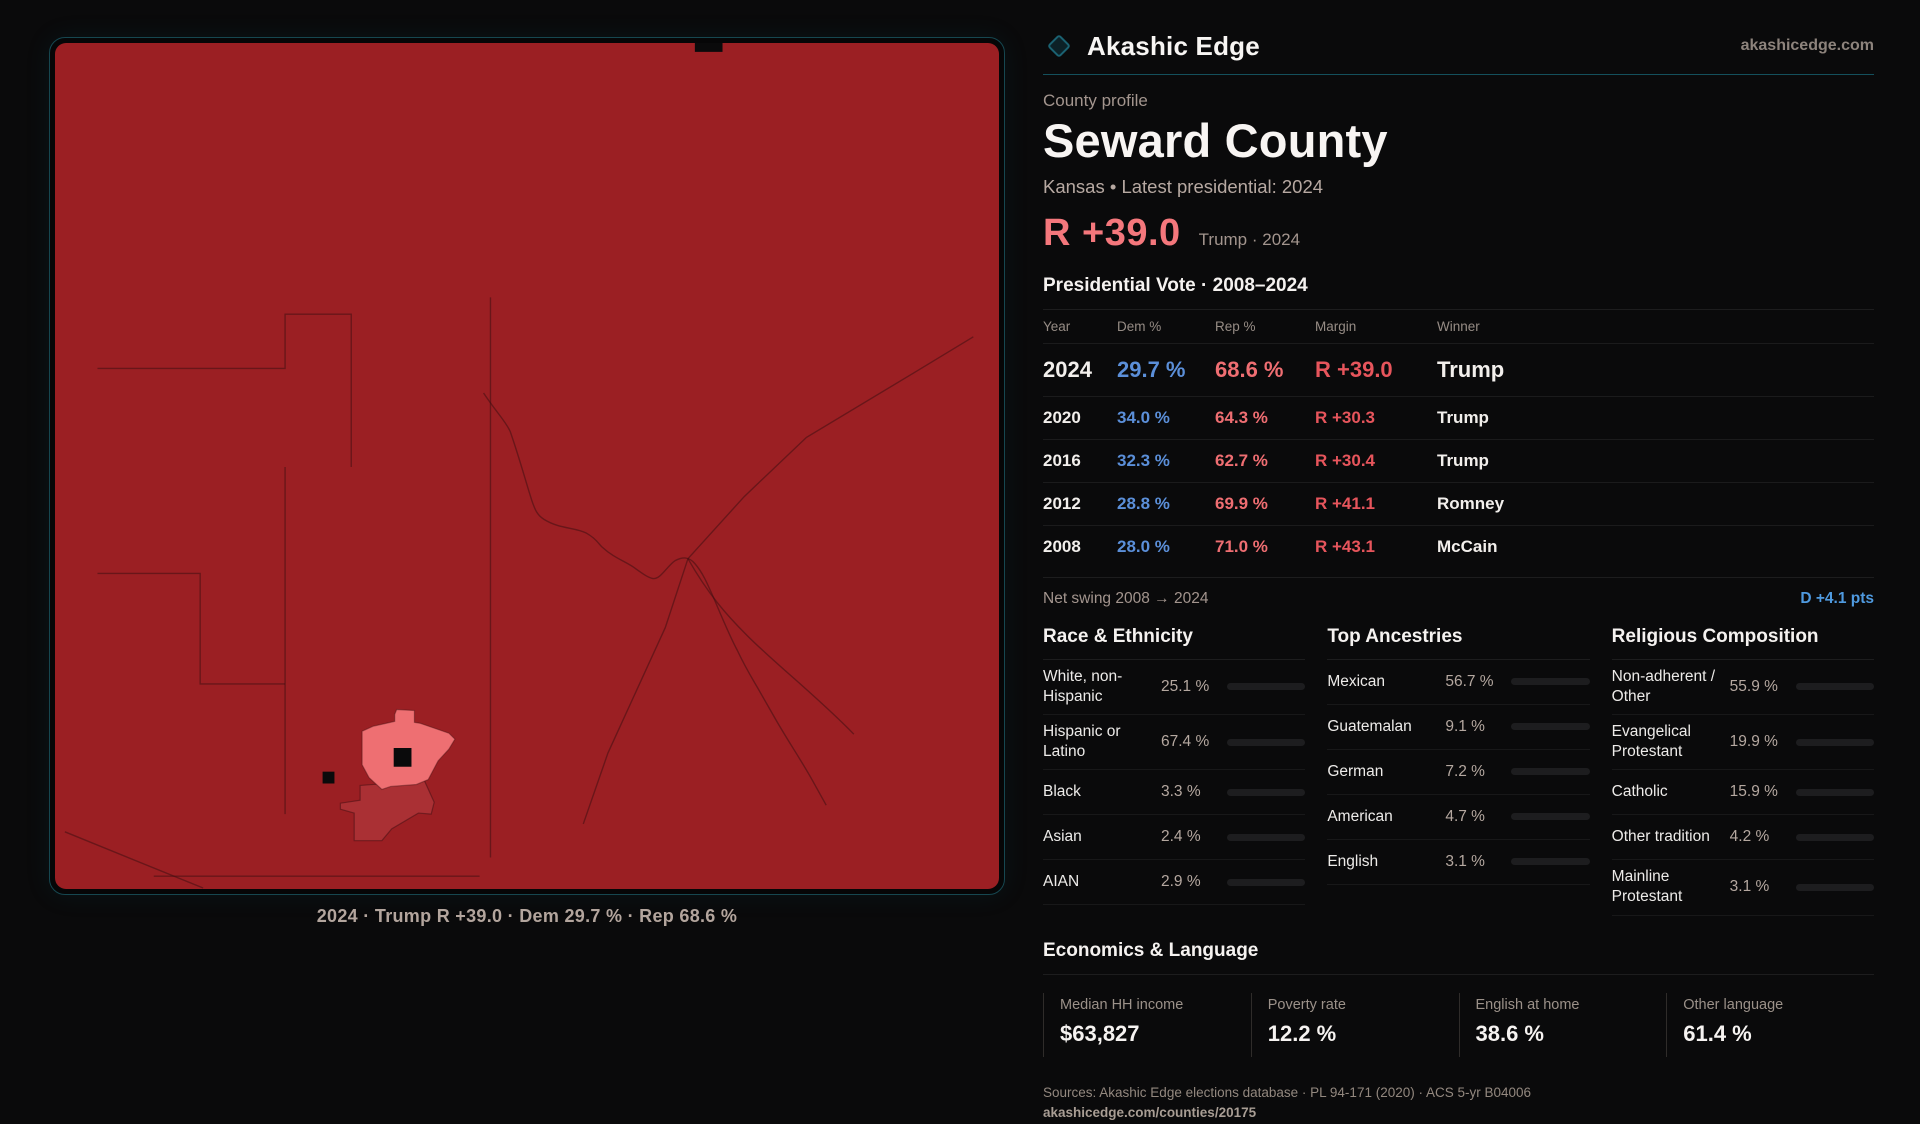 This screenshot has height=1124, width=1920. What do you see at coordinates (1753, 686) in the screenshot?
I see `stat-value: 55.9 %` at bounding box center [1753, 686].